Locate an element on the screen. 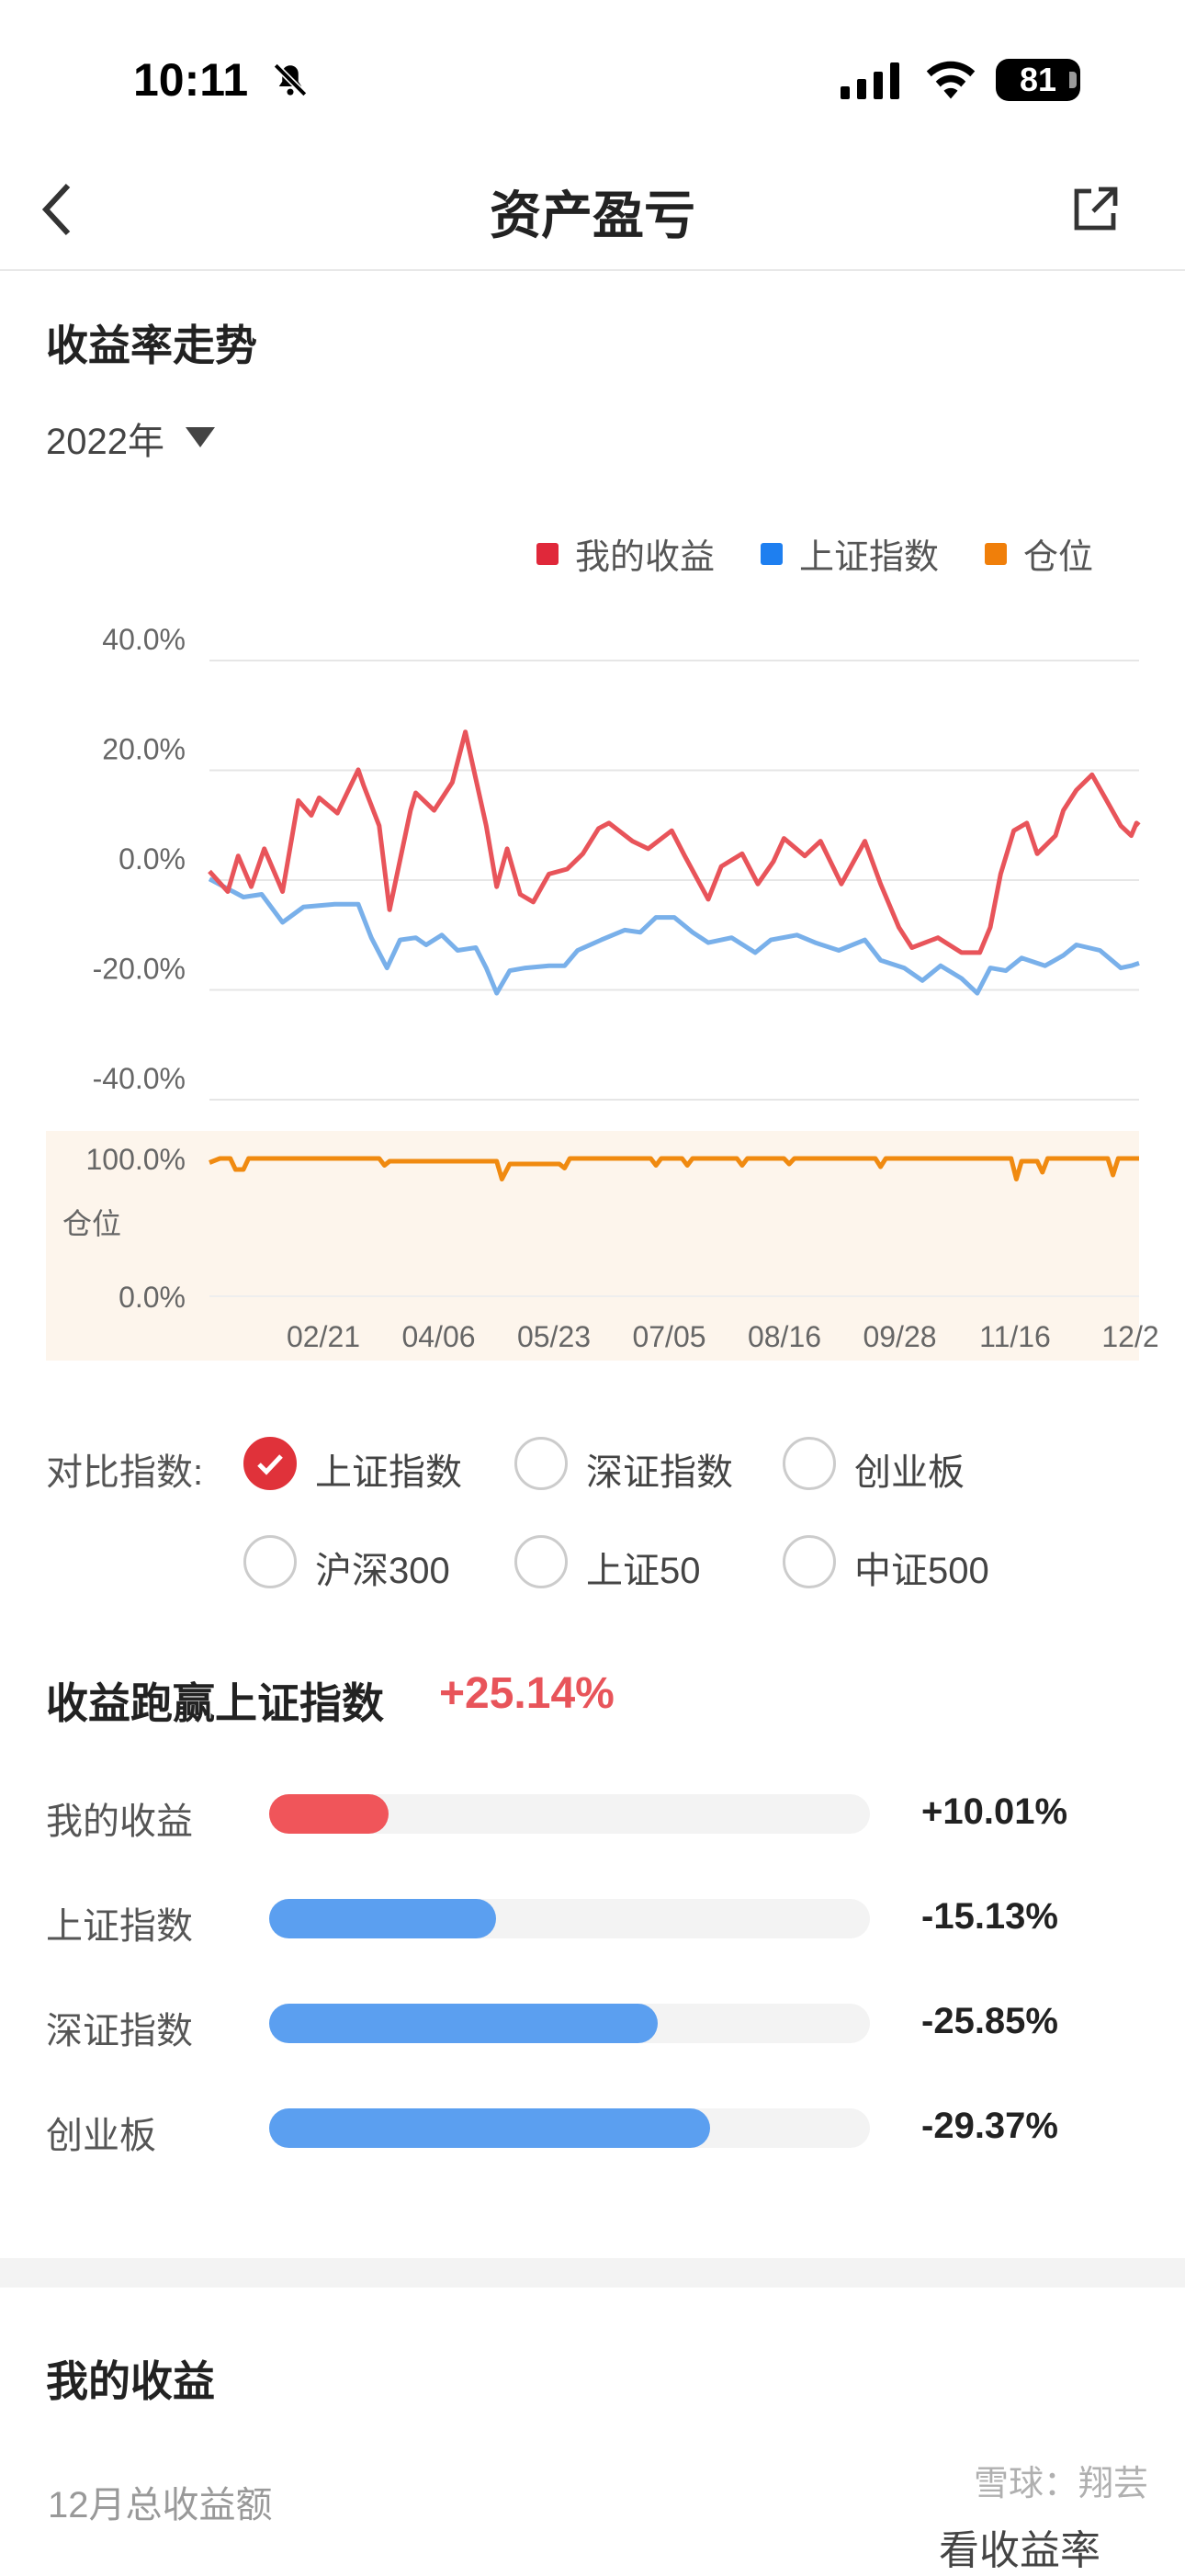  legend-label: 仓位 is located at coordinates (1057, 557).